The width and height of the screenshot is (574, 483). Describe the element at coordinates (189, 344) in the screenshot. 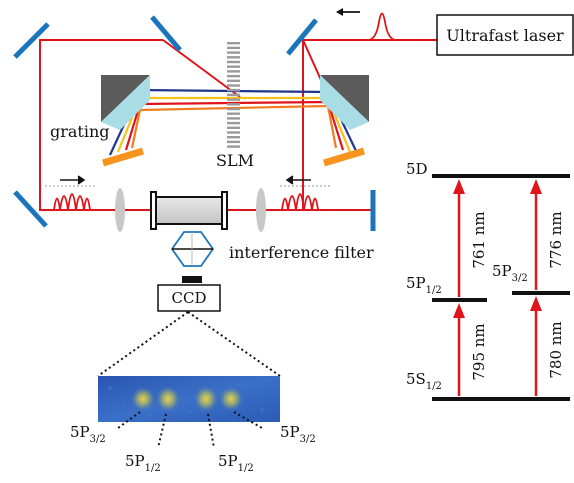

I see `zoom-lines` at that location.